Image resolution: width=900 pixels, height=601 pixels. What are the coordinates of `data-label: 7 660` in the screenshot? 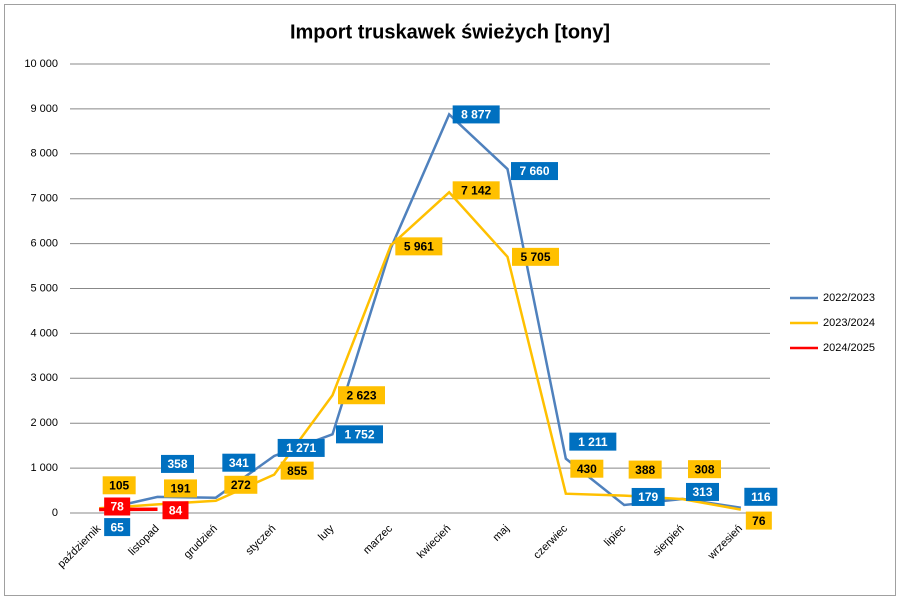 It's located at (534, 171).